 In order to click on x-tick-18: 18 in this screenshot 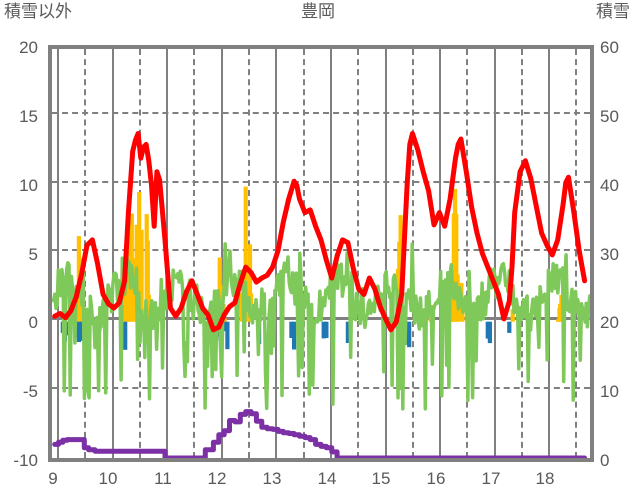, I will do `click(545, 478)`.